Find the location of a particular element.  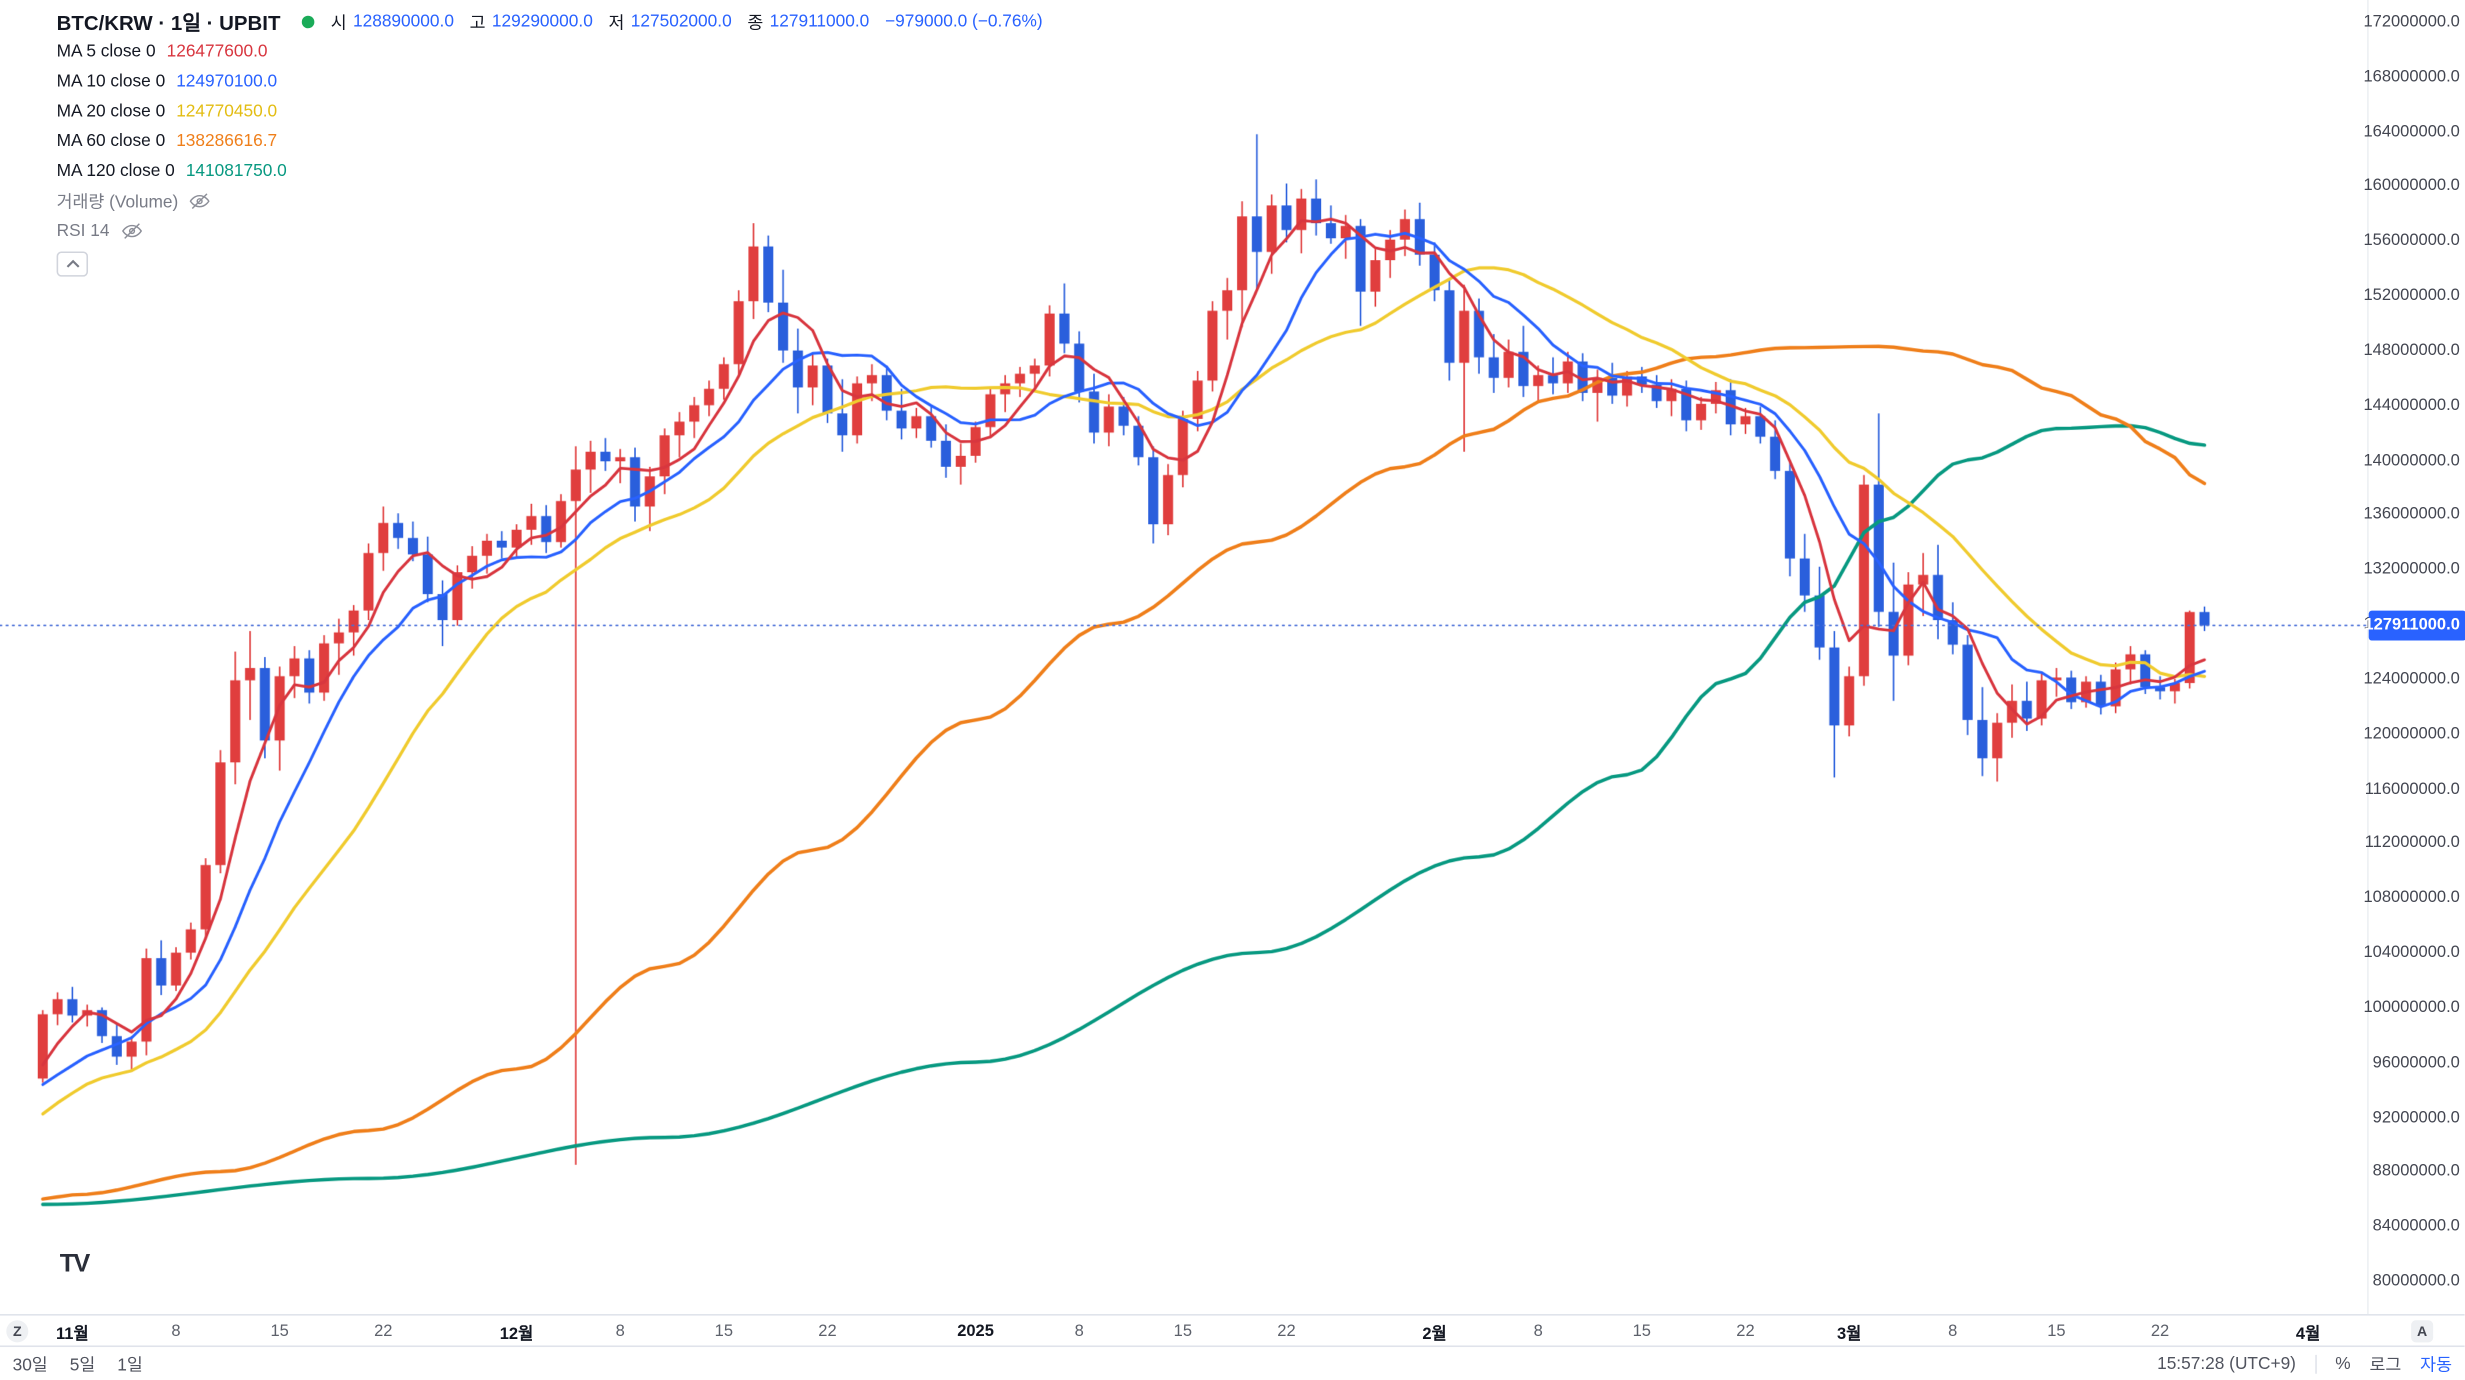

volume-indicator-row: 거래량 (Volume) is located at coordinates (558, 200).